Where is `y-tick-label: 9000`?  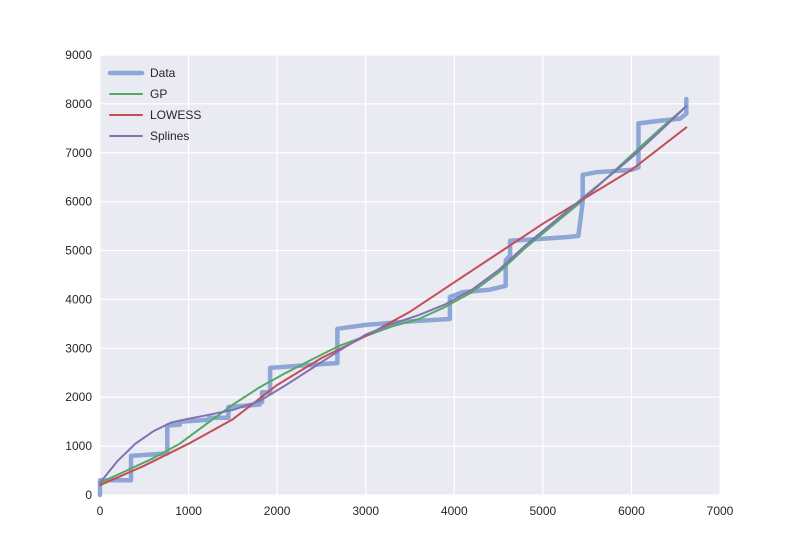 y-tick-label: 9000 is located at coordinates (78, 55).